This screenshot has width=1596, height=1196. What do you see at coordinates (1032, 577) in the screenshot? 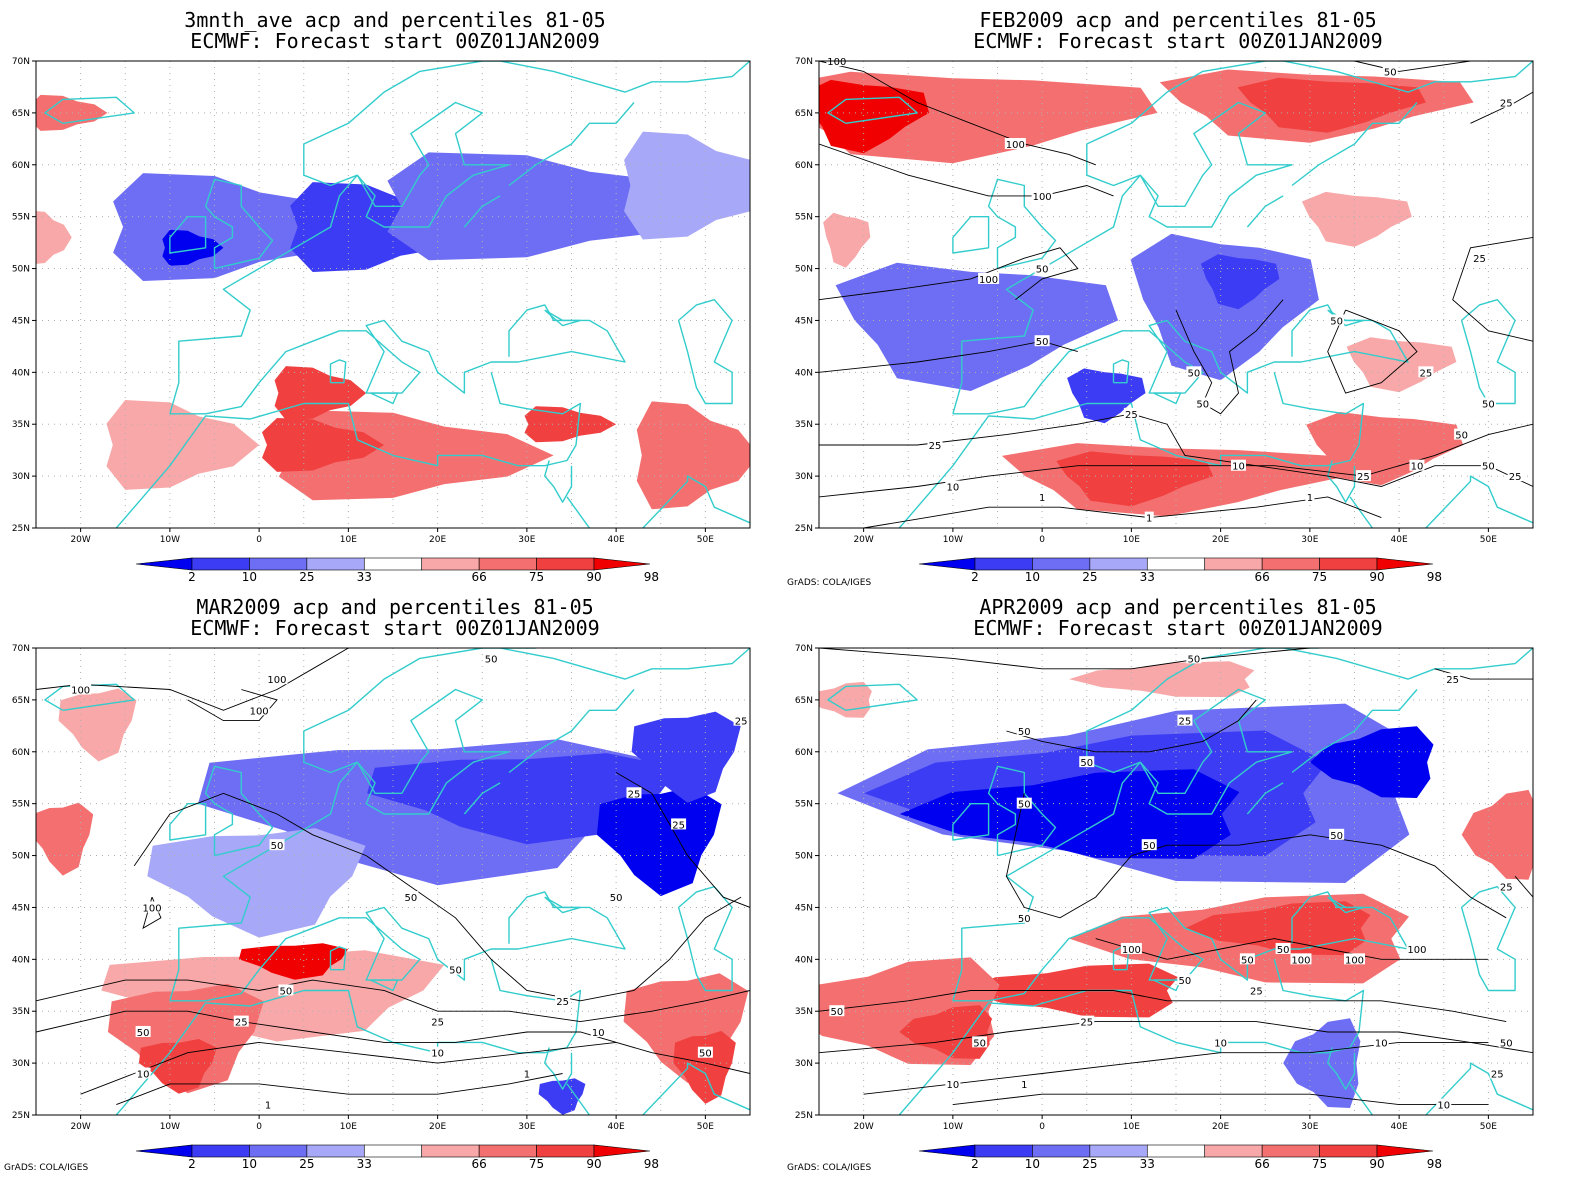
I see `legend-label: 10` at bounding box center [1032, 577].